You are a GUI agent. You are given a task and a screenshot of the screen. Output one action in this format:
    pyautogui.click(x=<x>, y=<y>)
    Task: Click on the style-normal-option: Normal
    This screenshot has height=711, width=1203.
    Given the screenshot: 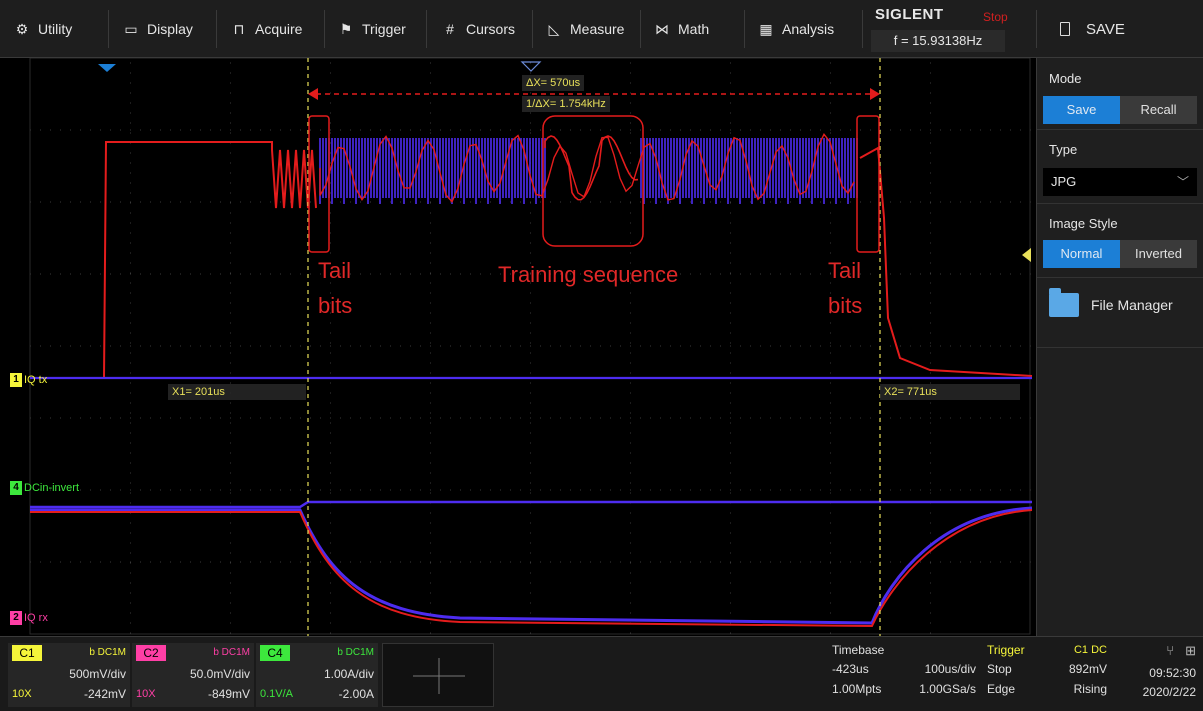 What is the action you would take?
    pyautogui.click(x=1081, y=254)
    